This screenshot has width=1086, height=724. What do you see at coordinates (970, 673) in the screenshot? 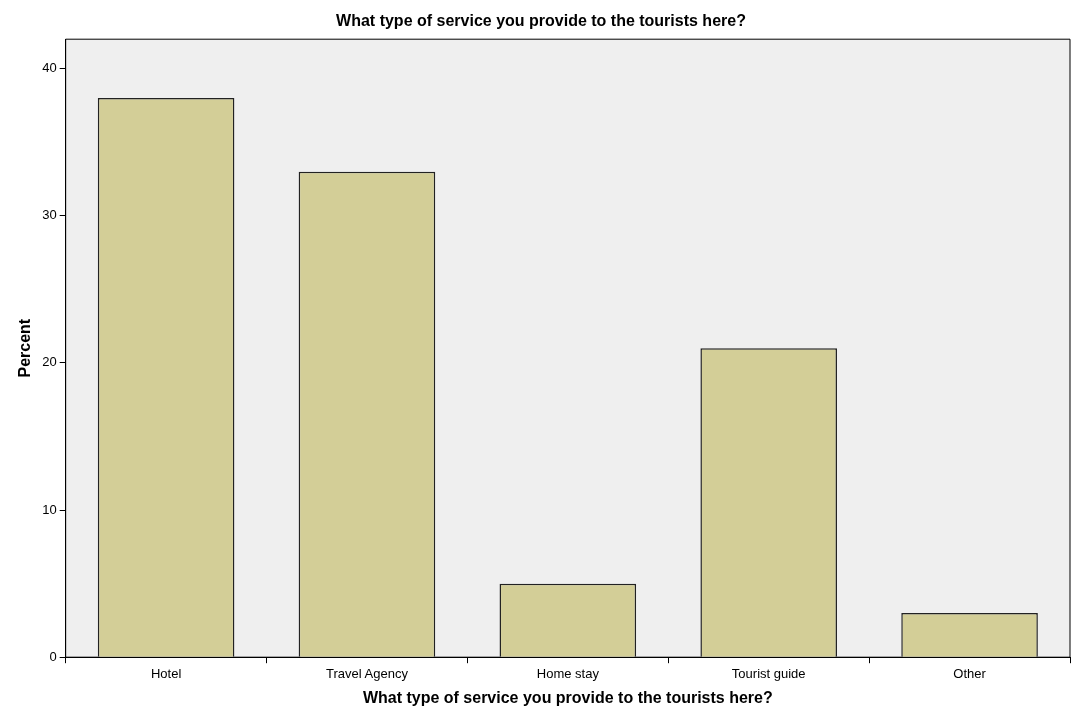
I see `x-tick-label: Other` at bounding box center [970, 673].